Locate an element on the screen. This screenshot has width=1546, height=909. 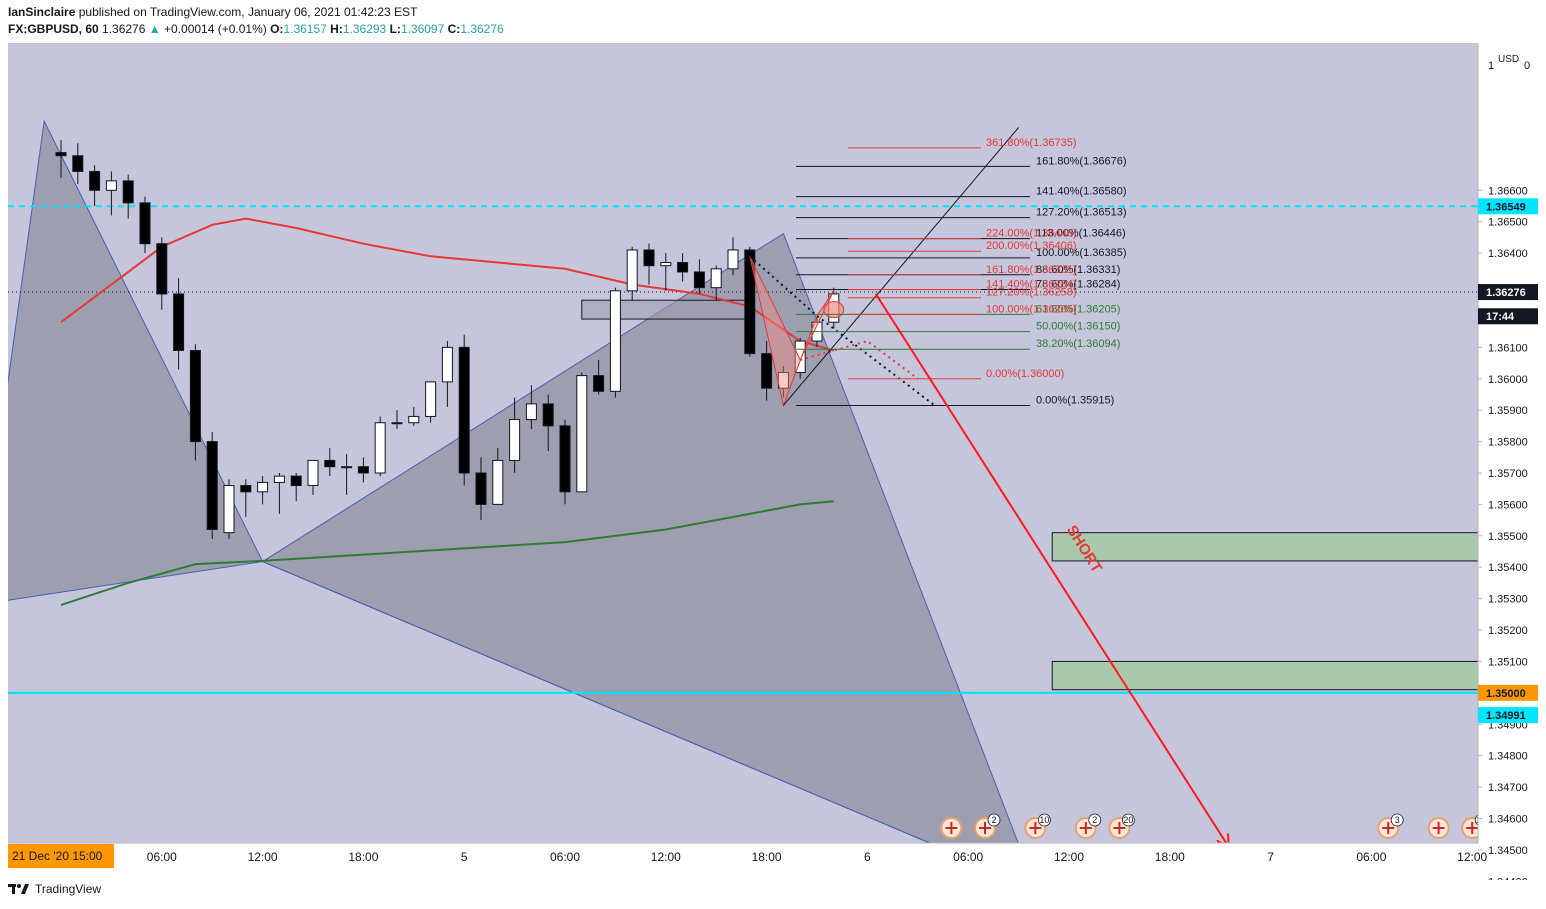
time-tick-label: 12:00 is located at coordinates (263, 857).